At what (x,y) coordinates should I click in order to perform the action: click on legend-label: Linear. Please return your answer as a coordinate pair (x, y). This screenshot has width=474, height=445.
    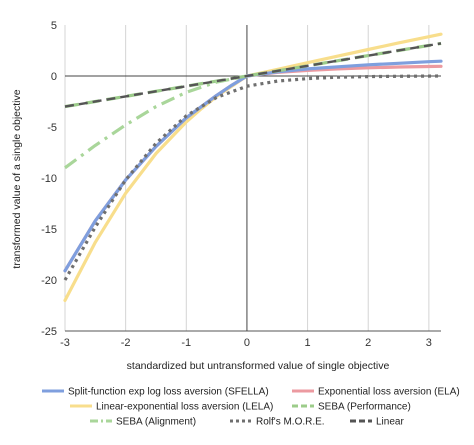
    Looking at the image, I should click on (390, 422).